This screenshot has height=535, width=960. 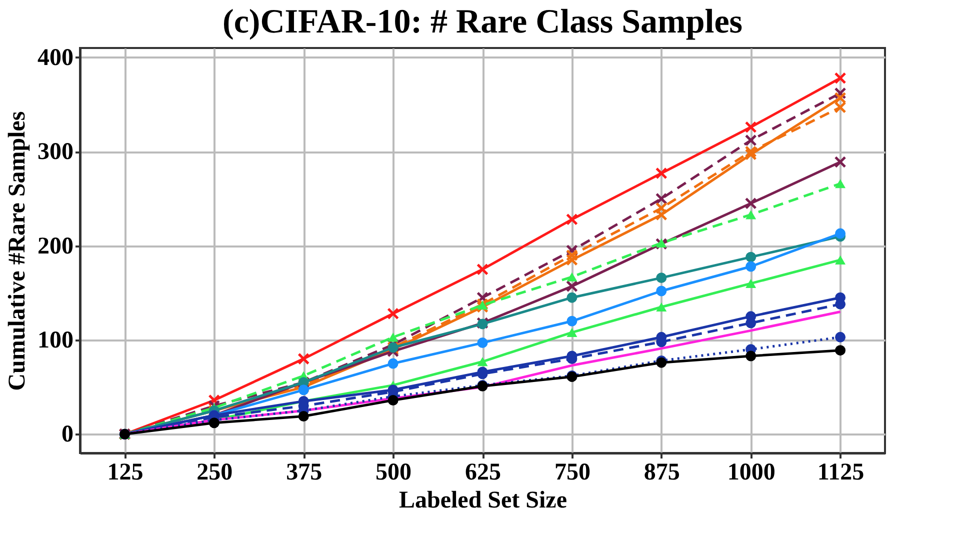 I want to click on y-tick-label: 400, so click(x=56, y=57).